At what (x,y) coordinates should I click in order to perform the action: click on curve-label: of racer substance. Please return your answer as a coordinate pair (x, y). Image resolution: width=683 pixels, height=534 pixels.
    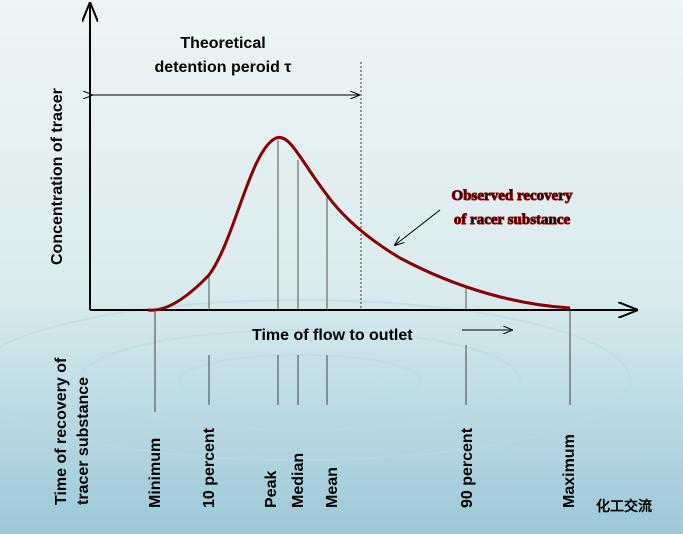
    Looking at the image, I should click on (512, 220).